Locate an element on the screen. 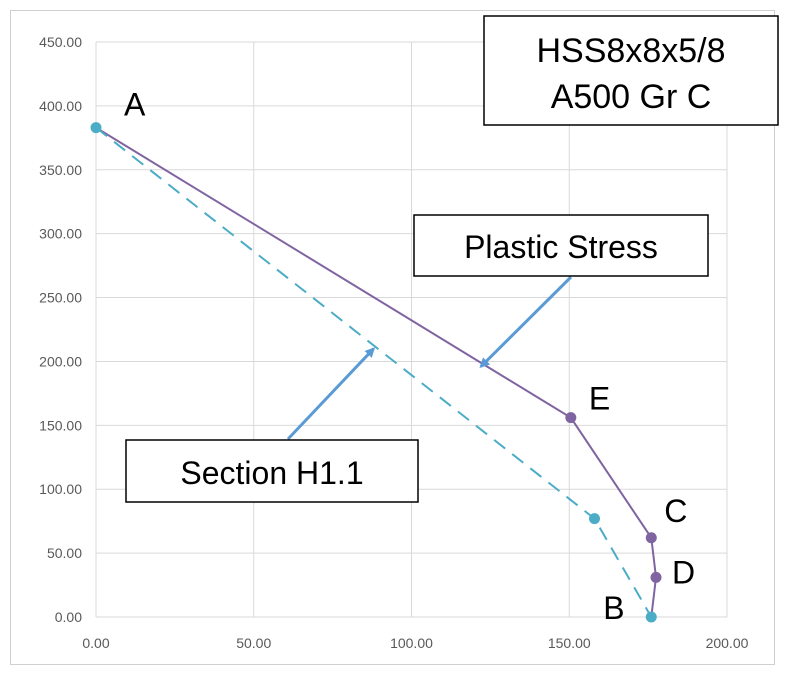 This screenshot has height=675, width=785. section-h11-box is located at coordinates (272, 471).